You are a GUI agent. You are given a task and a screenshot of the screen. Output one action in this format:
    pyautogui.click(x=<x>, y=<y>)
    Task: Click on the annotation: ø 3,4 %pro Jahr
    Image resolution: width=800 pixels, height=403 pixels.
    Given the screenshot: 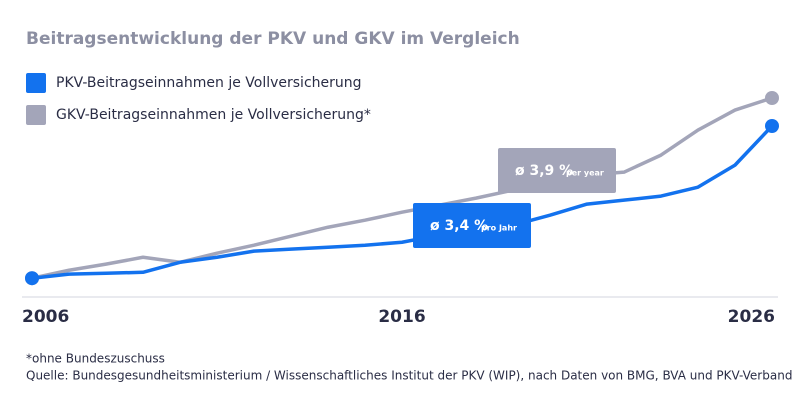 What is the action you would take?
    pyautogui.click(x=472, y=225)
    